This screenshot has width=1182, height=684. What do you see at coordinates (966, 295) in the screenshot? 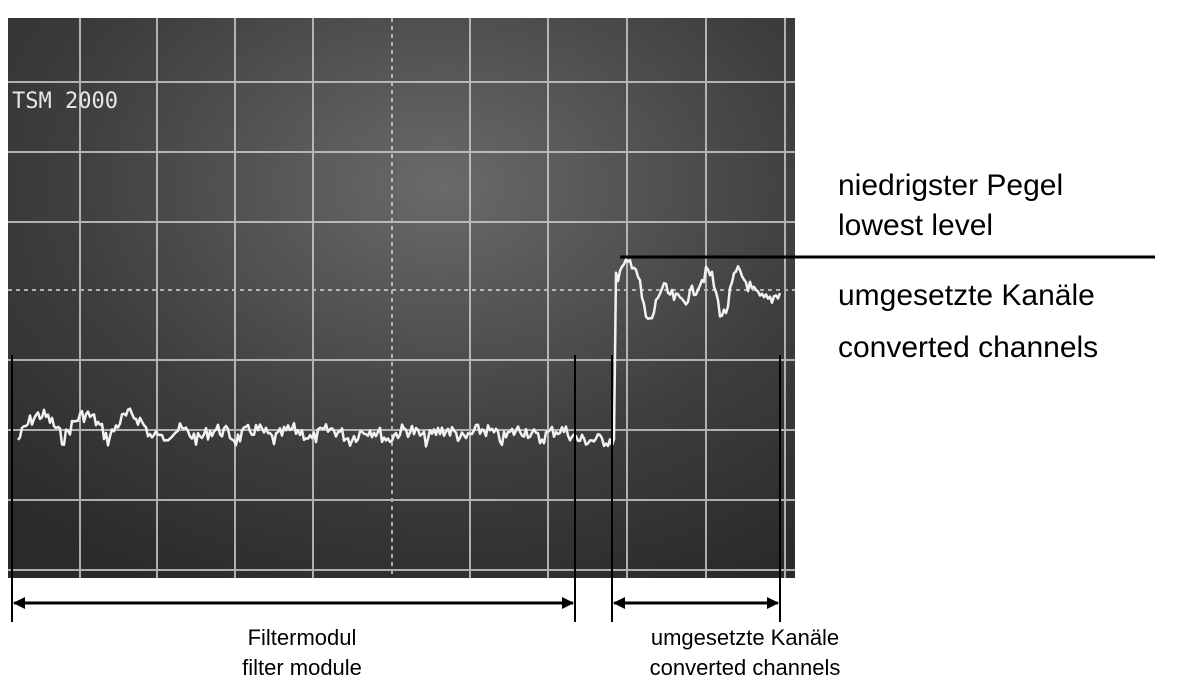
I see `channels-label-de: umgesetzte Kanäle` at bounding box center [966, 295].